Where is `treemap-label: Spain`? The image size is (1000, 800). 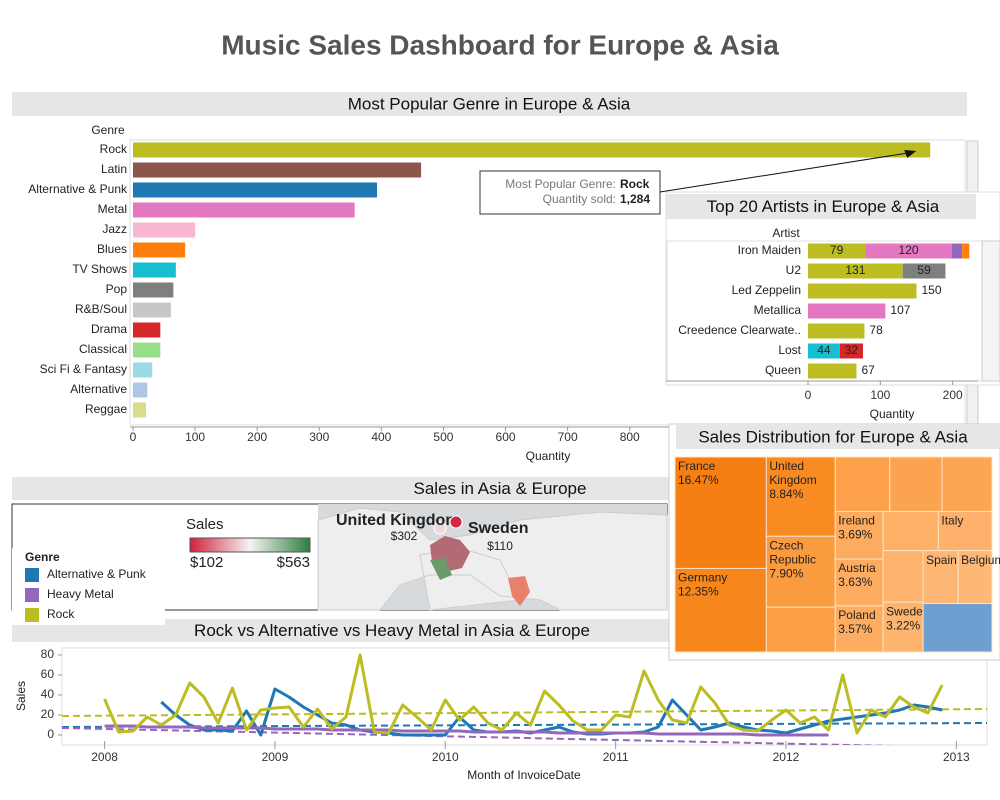 treemap-label: Spain is located at coordinates (941, 560).